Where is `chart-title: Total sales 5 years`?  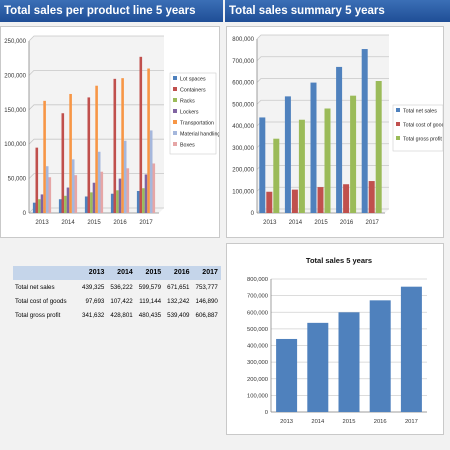 chart-title: Total sales 5 years is located at coordinates (339, 260).